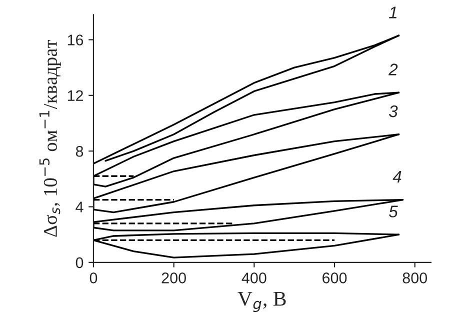 This screenshot has width=456, height=326. Describe the element at coordinates (76, 40) in the screenshot. I see `y-tick-label: 16` at that location.